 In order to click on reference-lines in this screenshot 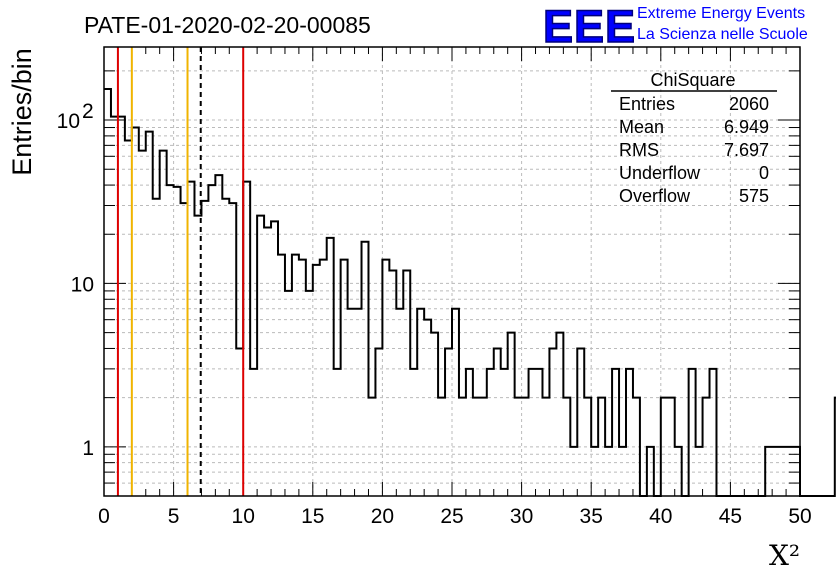, I will do `click(180, 271)`.